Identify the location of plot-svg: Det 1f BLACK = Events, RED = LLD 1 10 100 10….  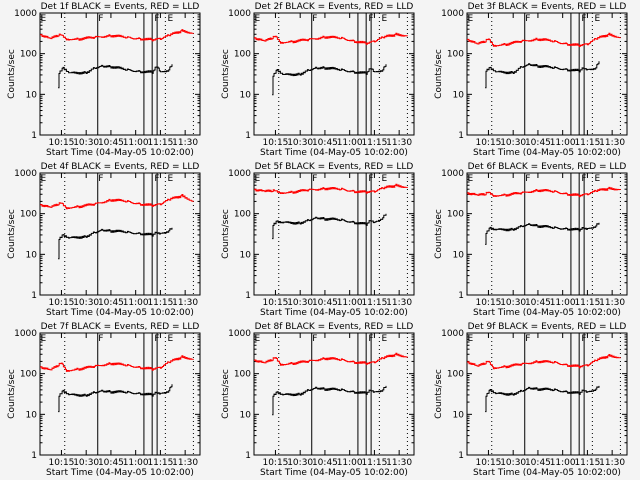
(104, 80).